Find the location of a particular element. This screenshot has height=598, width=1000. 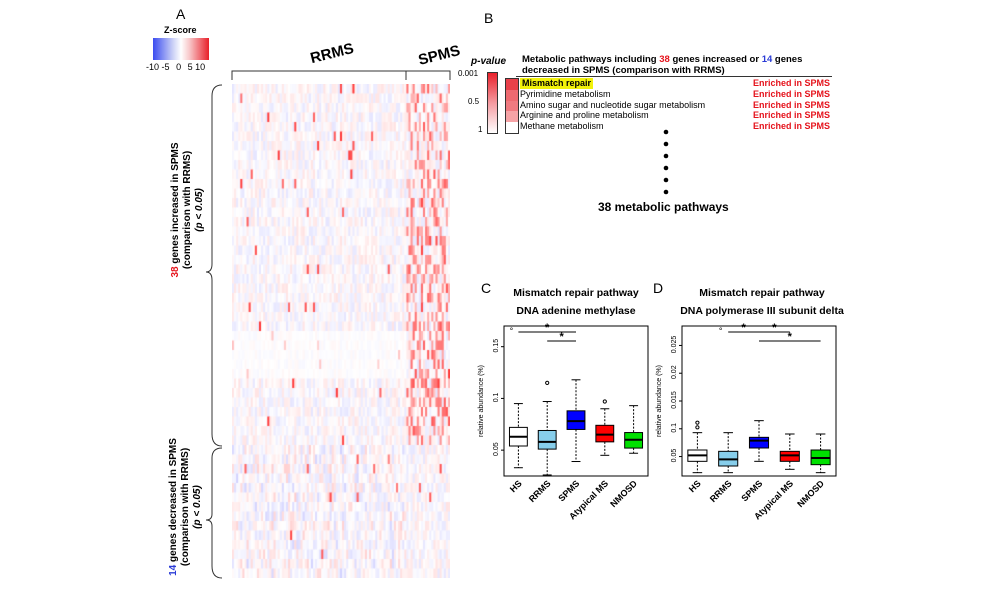

decreased-comparison: (comparison with RRMS) is located at coordinates (185, 507).